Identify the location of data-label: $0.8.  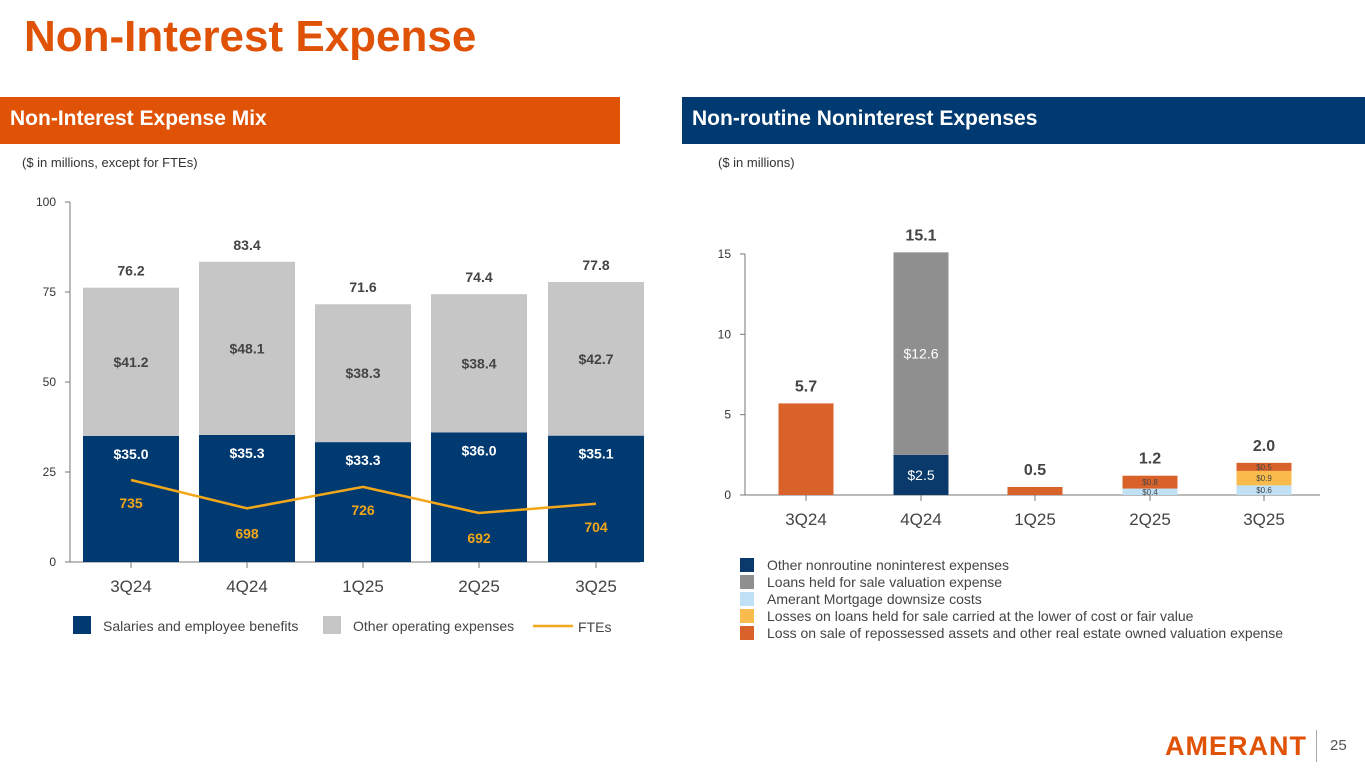
(1150, 482).